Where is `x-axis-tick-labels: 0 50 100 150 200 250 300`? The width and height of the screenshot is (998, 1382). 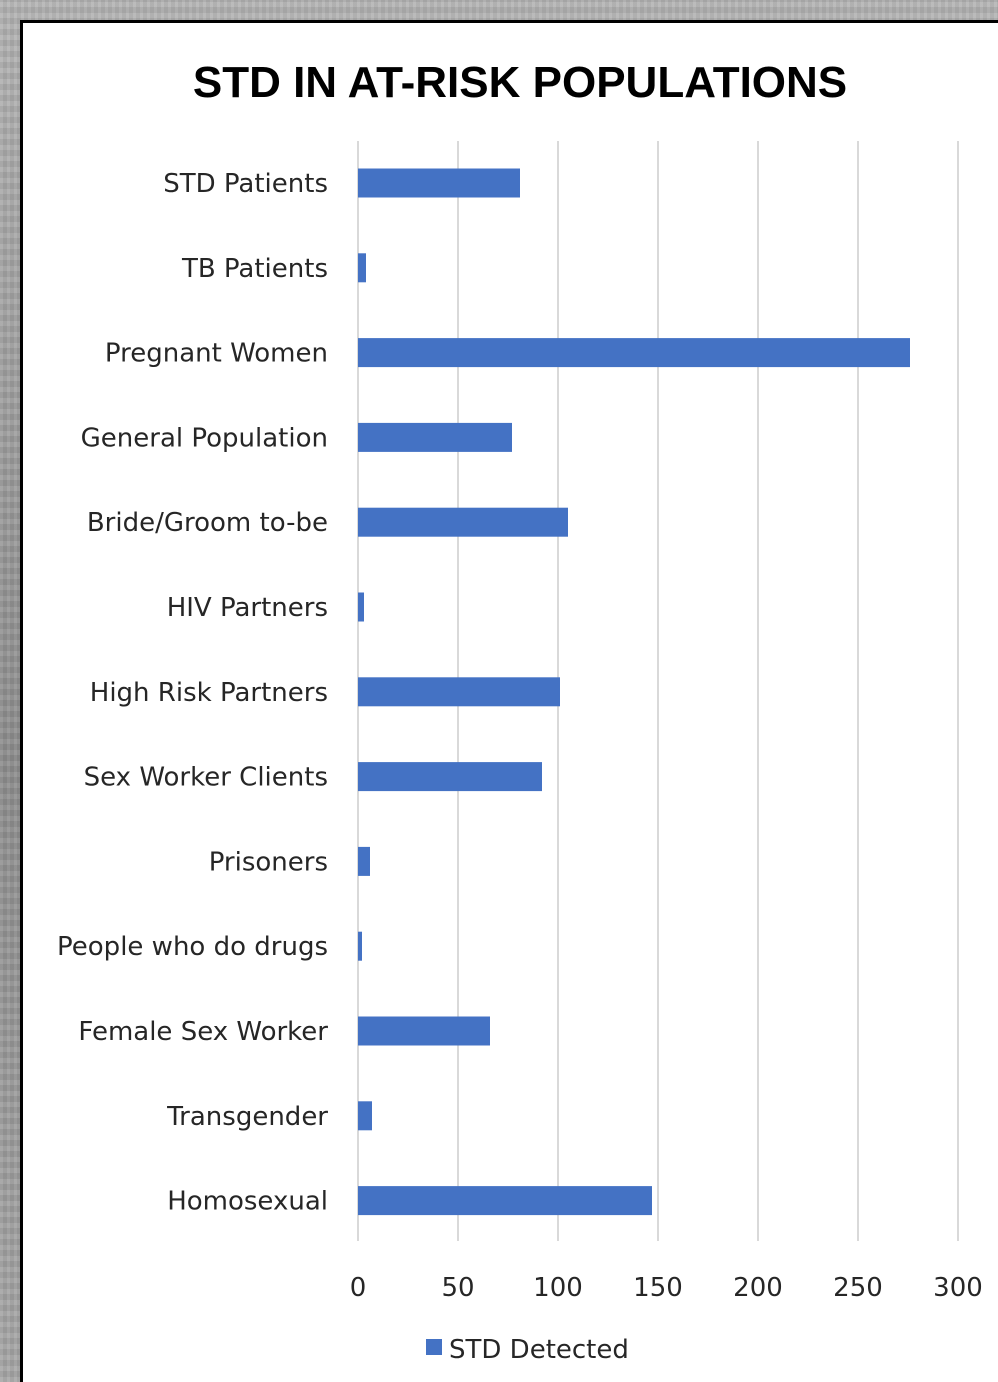
x-axis-tick-labels: 0 50 100 150 200 250 300 is located at coordinates (666, 1288).